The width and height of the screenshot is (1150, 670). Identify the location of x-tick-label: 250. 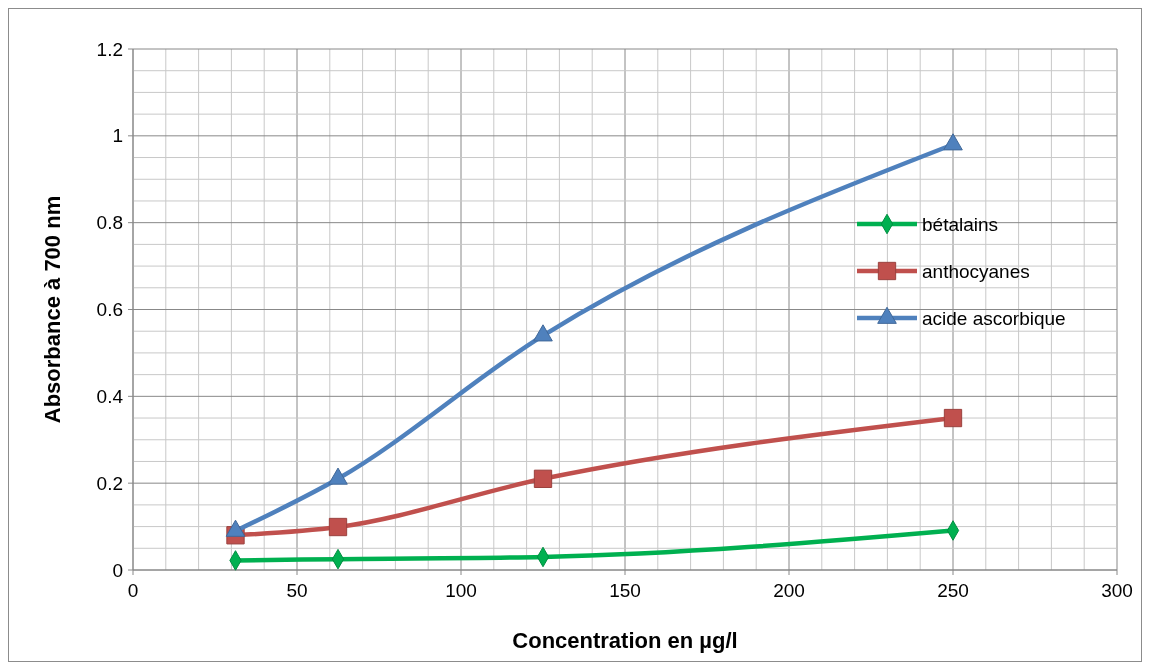
(953, 590).